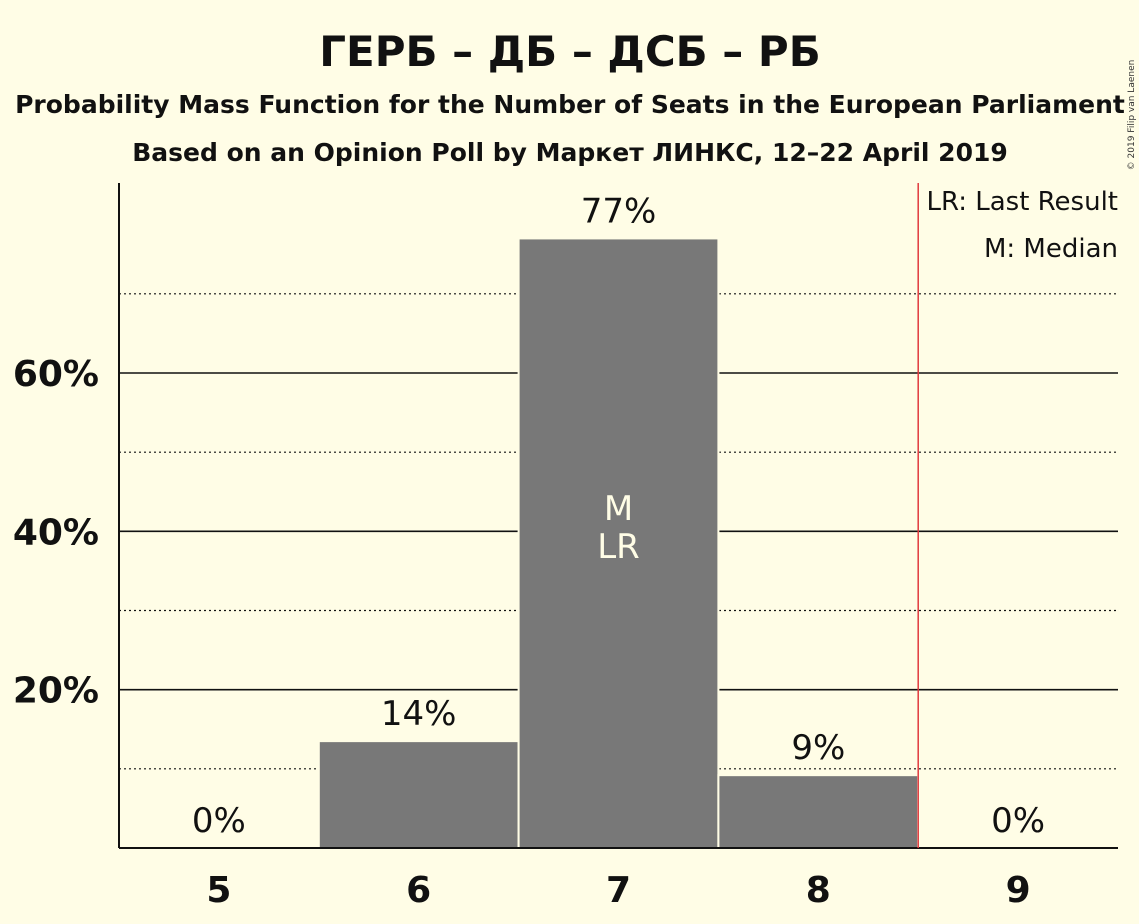 Image resolution: width=1139 pixels, height=924 pixels. Describe the element at coordinates (56, 374) in the screenshot. I see `y-tick-label: 60%` at that location.